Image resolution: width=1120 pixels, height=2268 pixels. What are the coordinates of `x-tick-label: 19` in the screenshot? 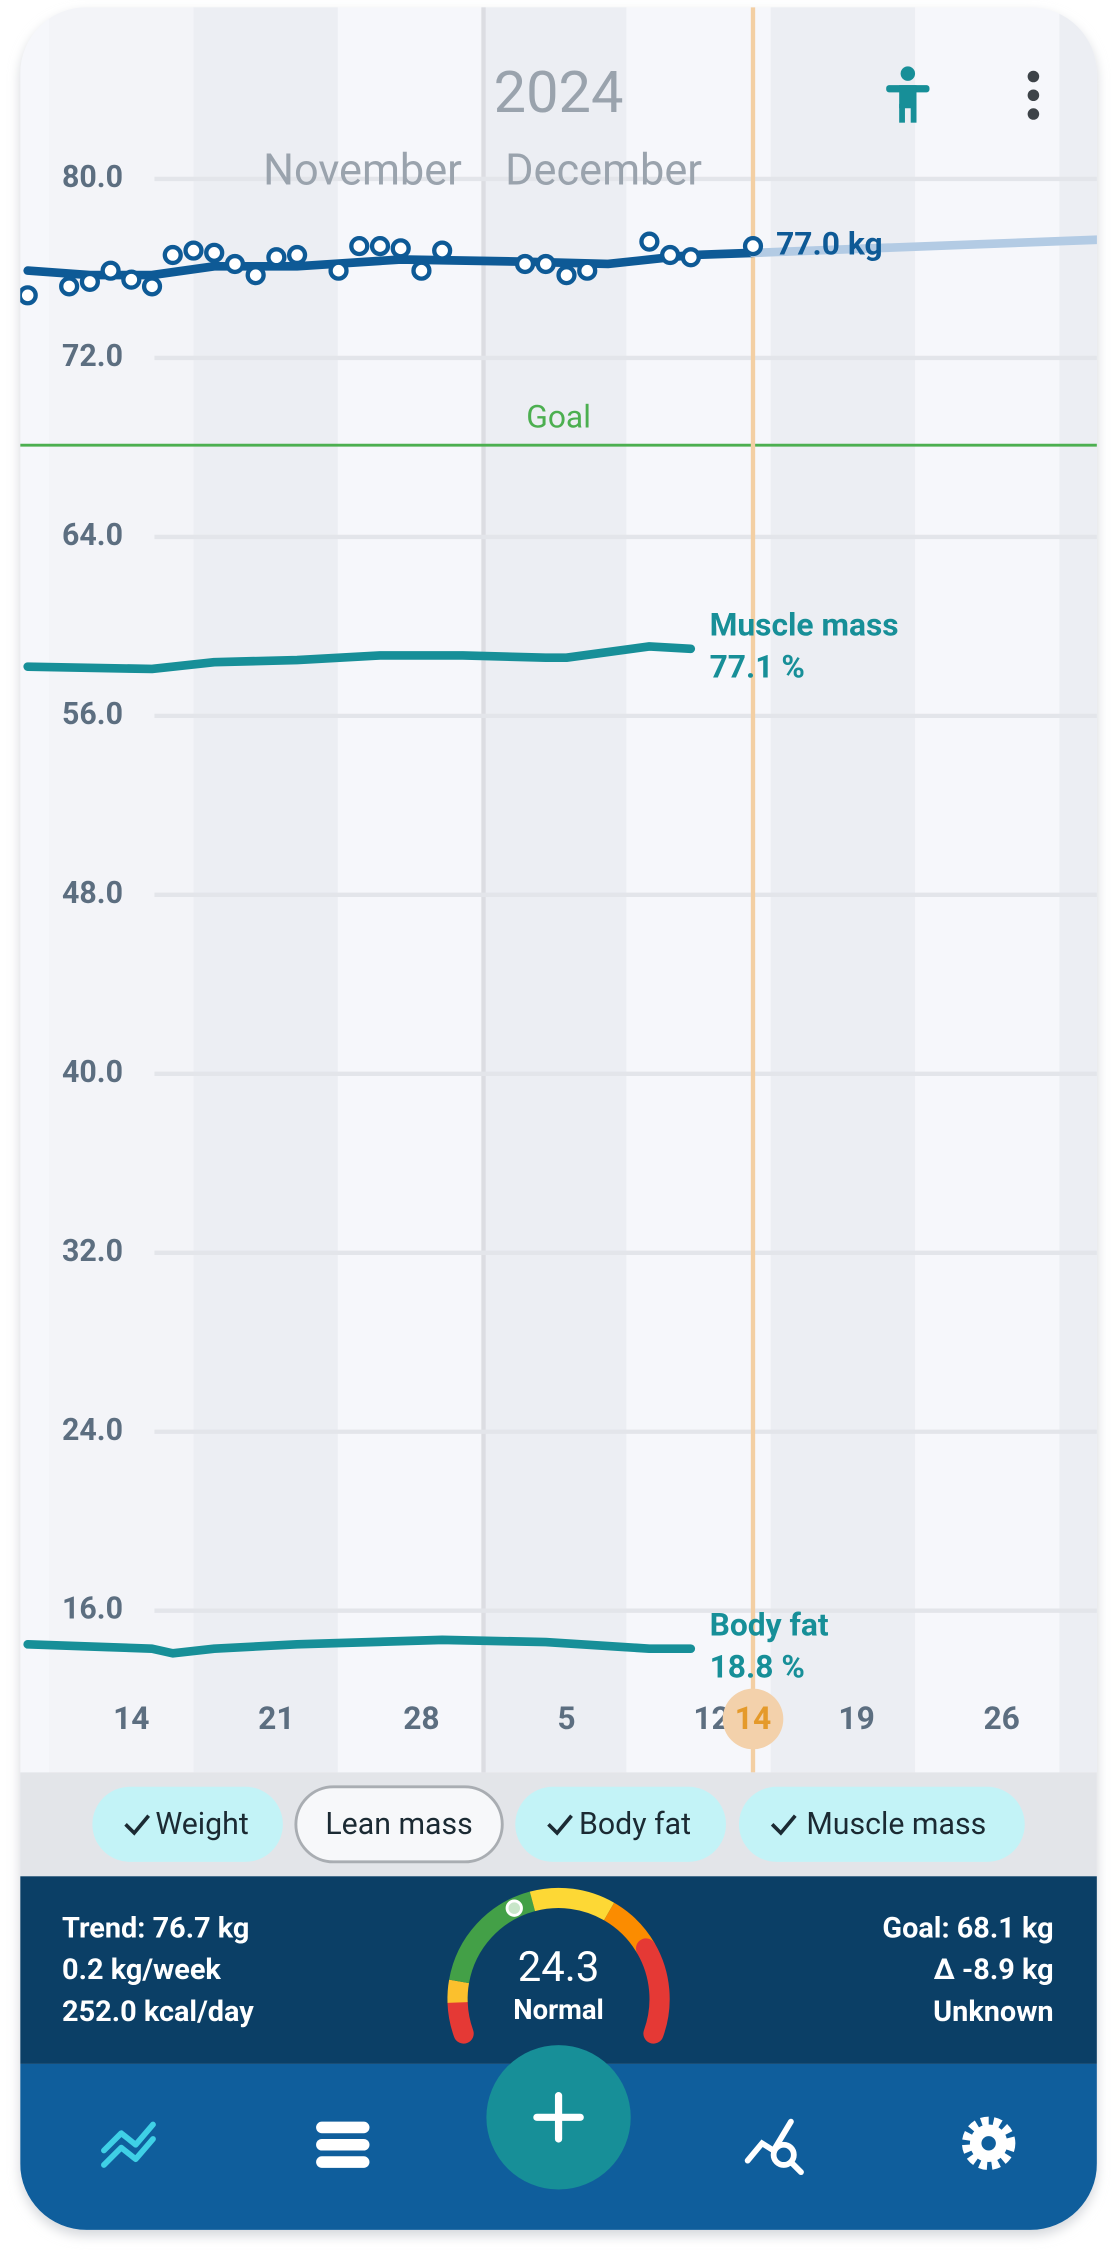 It's located at (856, 1718).